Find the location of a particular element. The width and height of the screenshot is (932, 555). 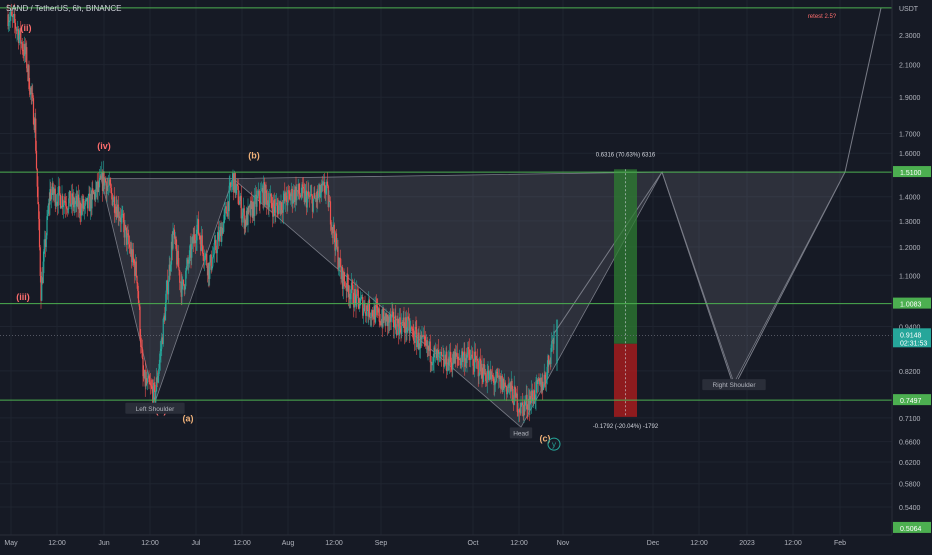

symbol-title: SAND / TetherUS, 6h, BINANCE is located at coordinates (64, 8).